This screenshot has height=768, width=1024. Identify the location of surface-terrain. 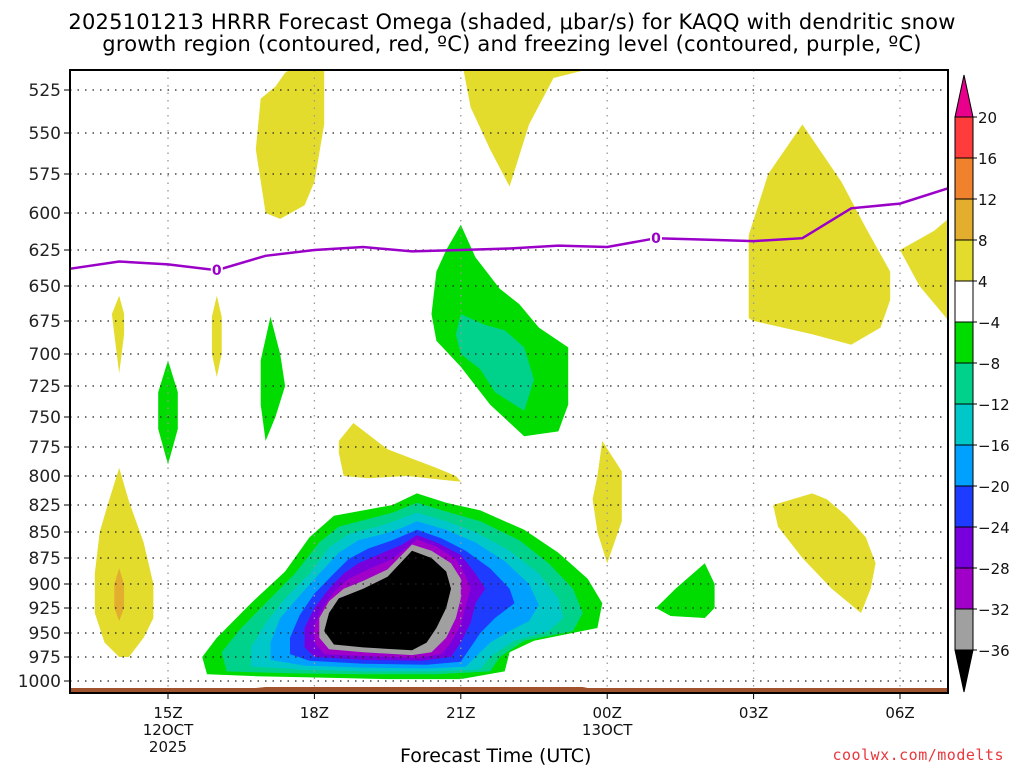
(509, 690).